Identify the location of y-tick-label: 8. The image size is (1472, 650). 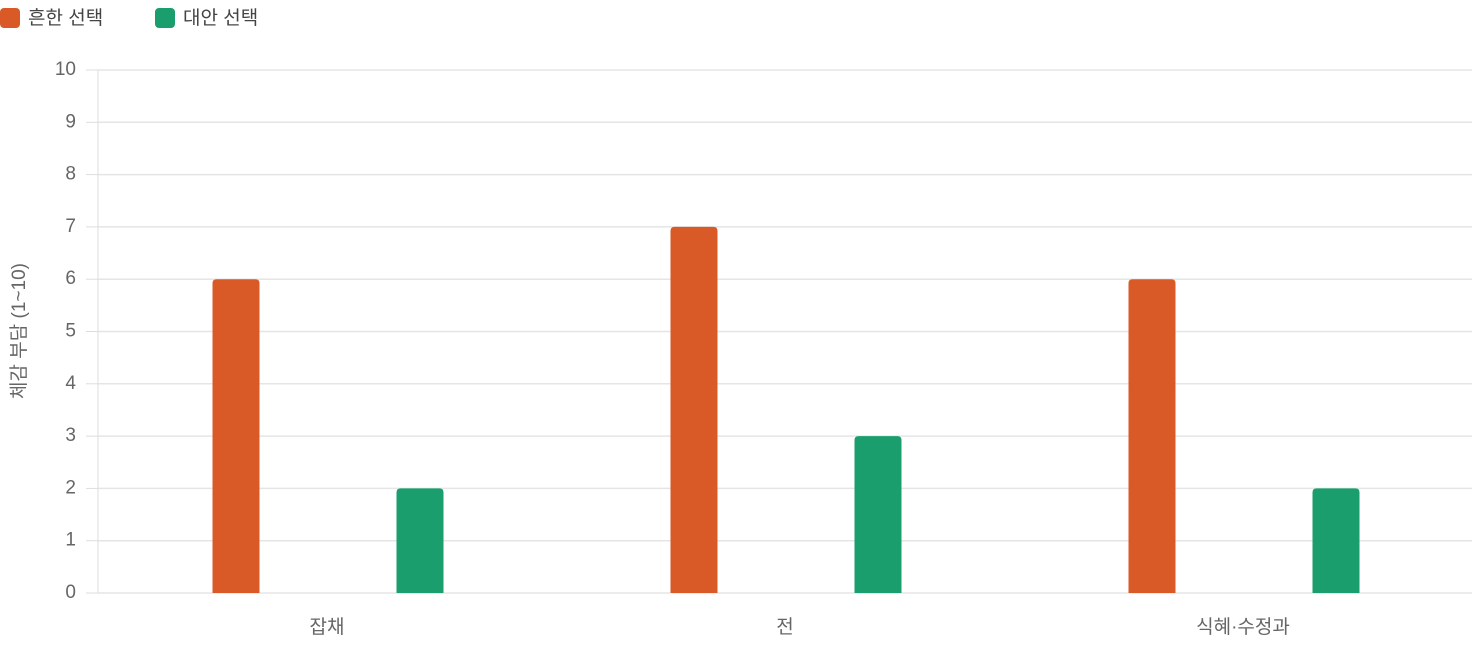
(70, 174).